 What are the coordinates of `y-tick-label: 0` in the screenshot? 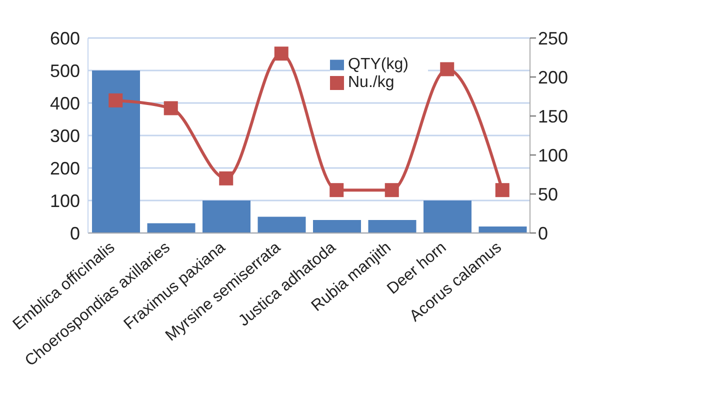 It's located at (75, 233).